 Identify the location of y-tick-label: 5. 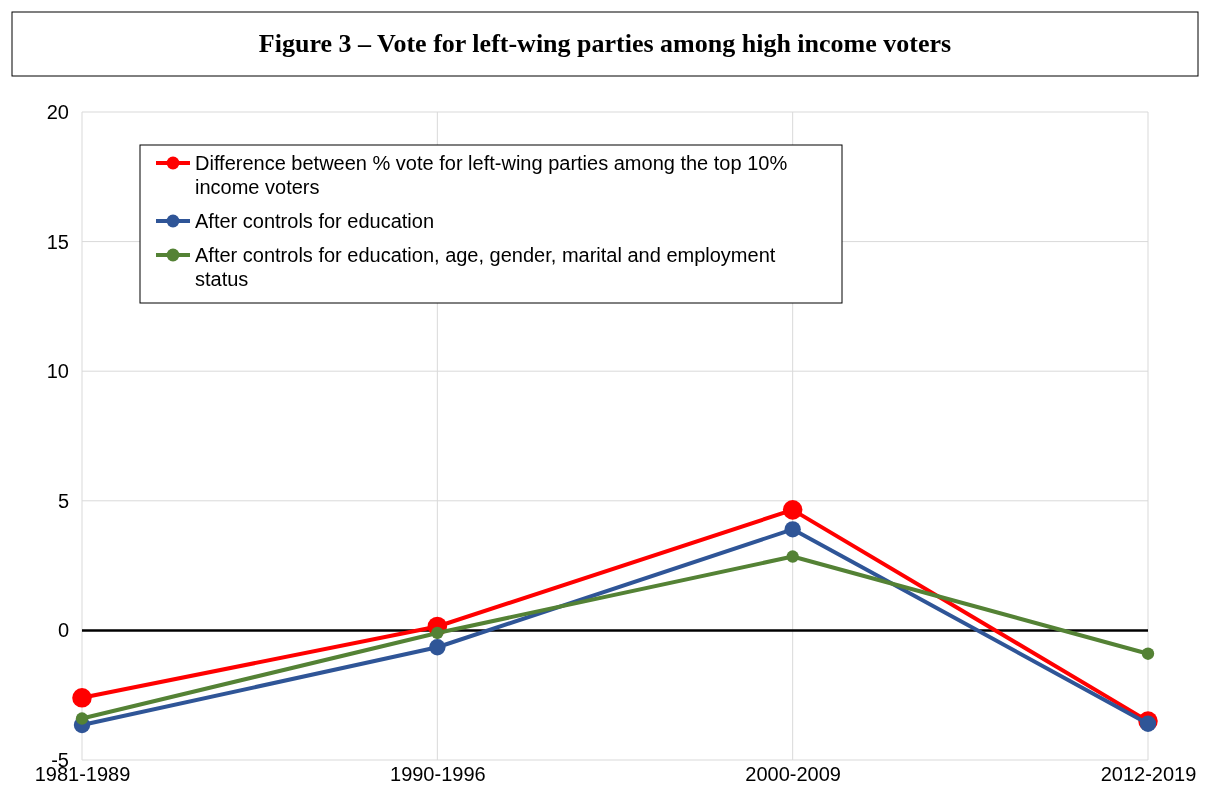
(63, 500).